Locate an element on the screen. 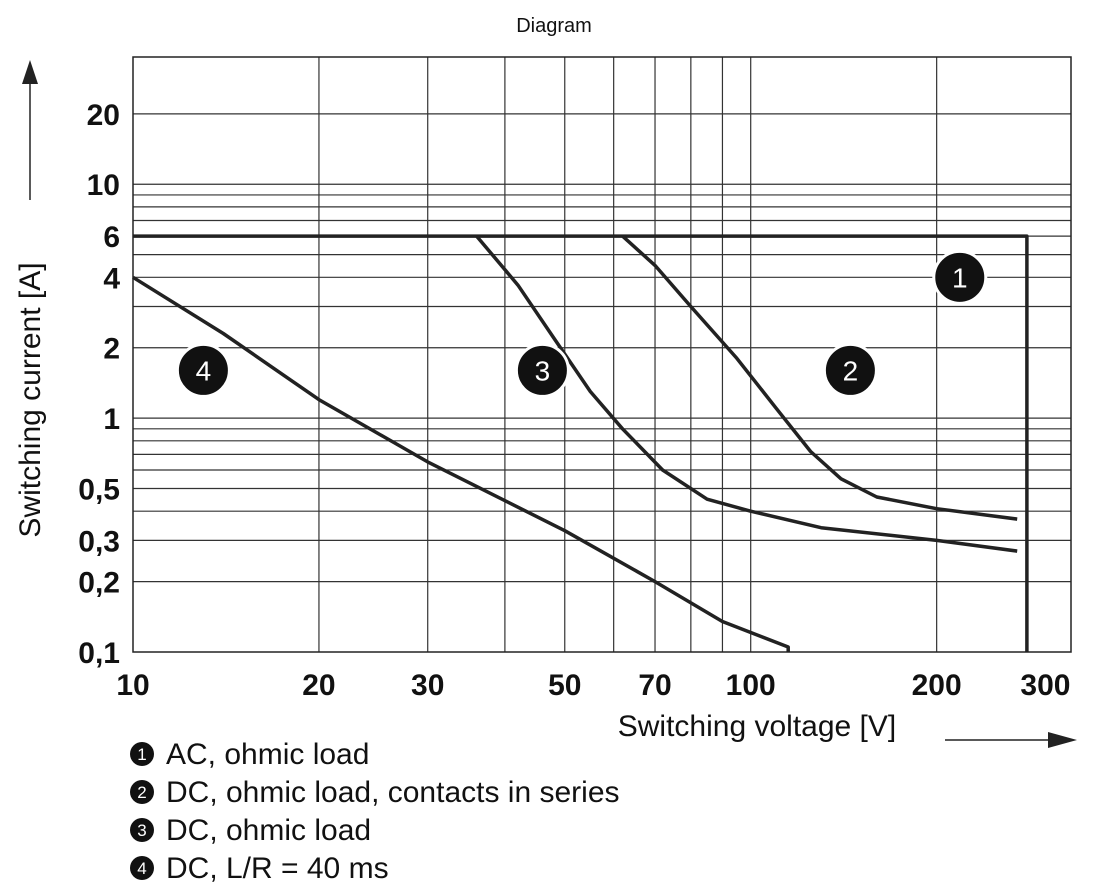 Image resolution: width=1100 pixels, height=895 pixels. legend-item-3: 3 DC, ohmic load is located at coordinates (250, 830).